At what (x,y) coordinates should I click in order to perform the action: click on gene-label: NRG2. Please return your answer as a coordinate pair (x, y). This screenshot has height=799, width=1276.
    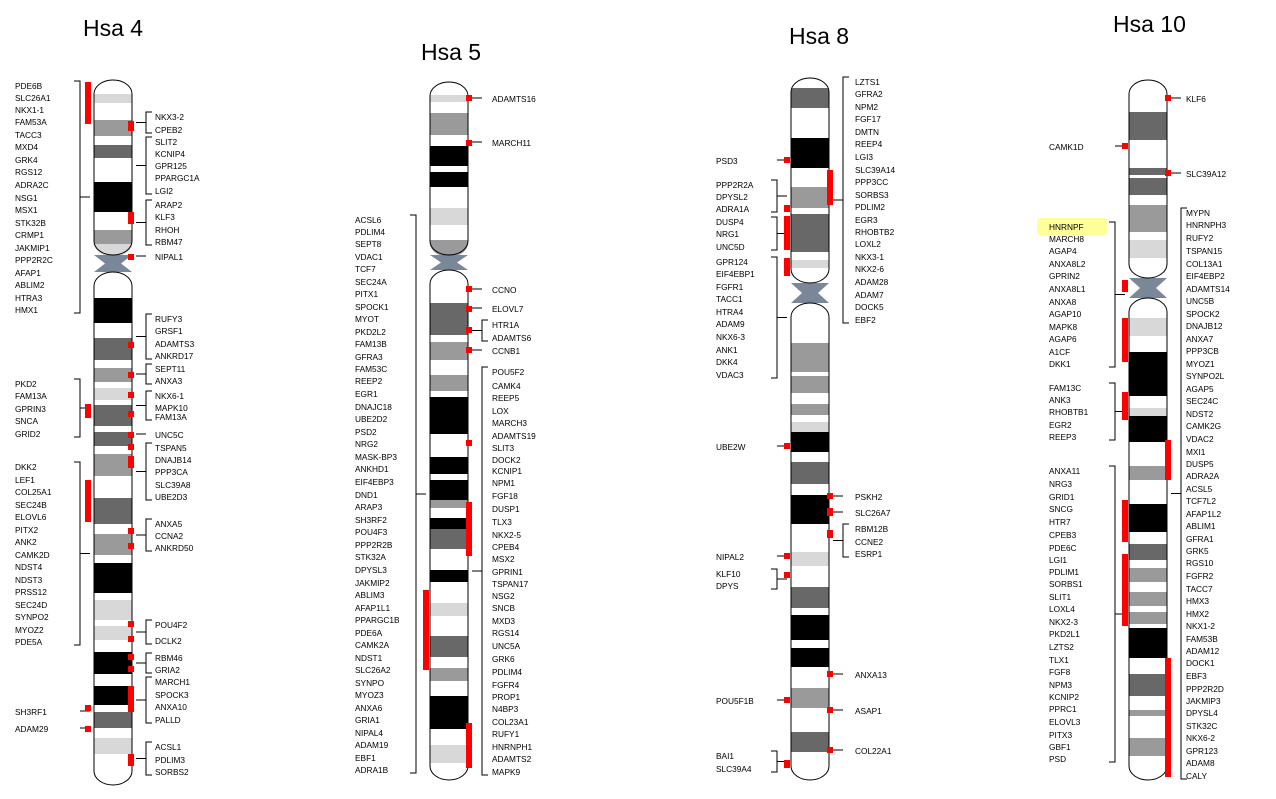
    Looking at the image, I should click on (366, 444).